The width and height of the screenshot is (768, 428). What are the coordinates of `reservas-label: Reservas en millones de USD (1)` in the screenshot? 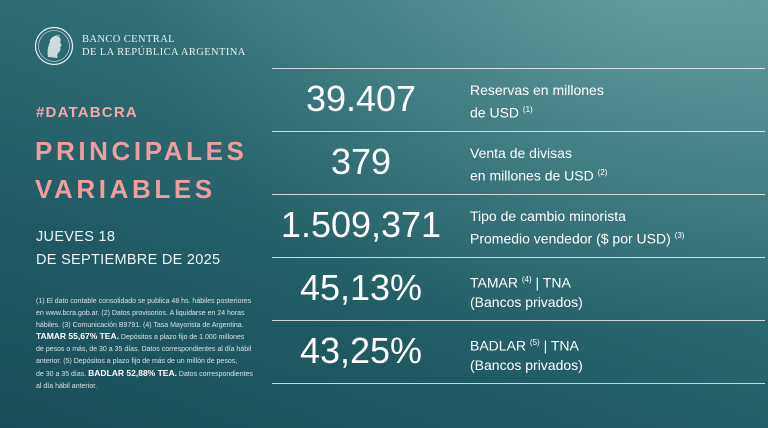 It's located at (537, 102).